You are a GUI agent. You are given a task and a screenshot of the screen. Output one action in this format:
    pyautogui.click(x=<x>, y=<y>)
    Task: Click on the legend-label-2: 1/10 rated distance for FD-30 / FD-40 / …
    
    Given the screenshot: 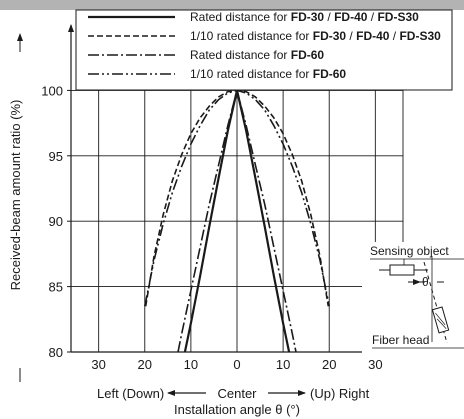 What is the action you would take?
    pyautogui.click(x=315, y=36)
    